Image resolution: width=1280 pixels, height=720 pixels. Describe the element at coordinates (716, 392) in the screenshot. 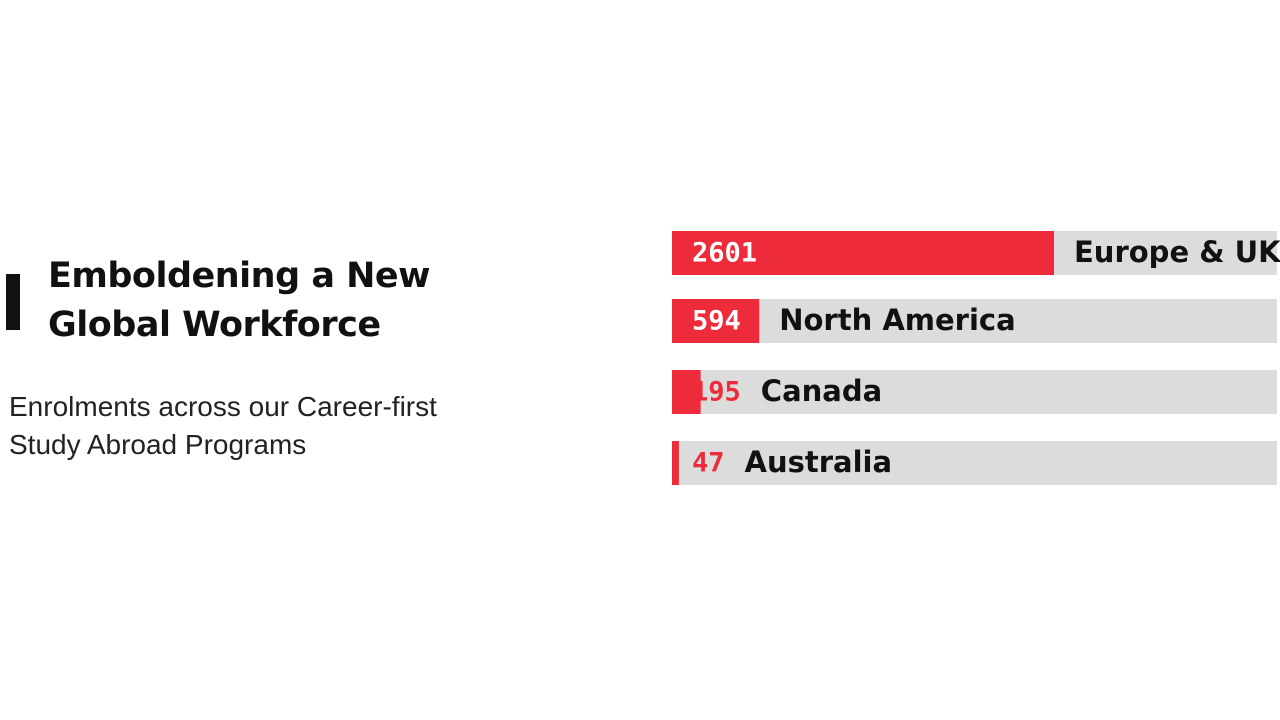

I see `value-label: 195` at that location.